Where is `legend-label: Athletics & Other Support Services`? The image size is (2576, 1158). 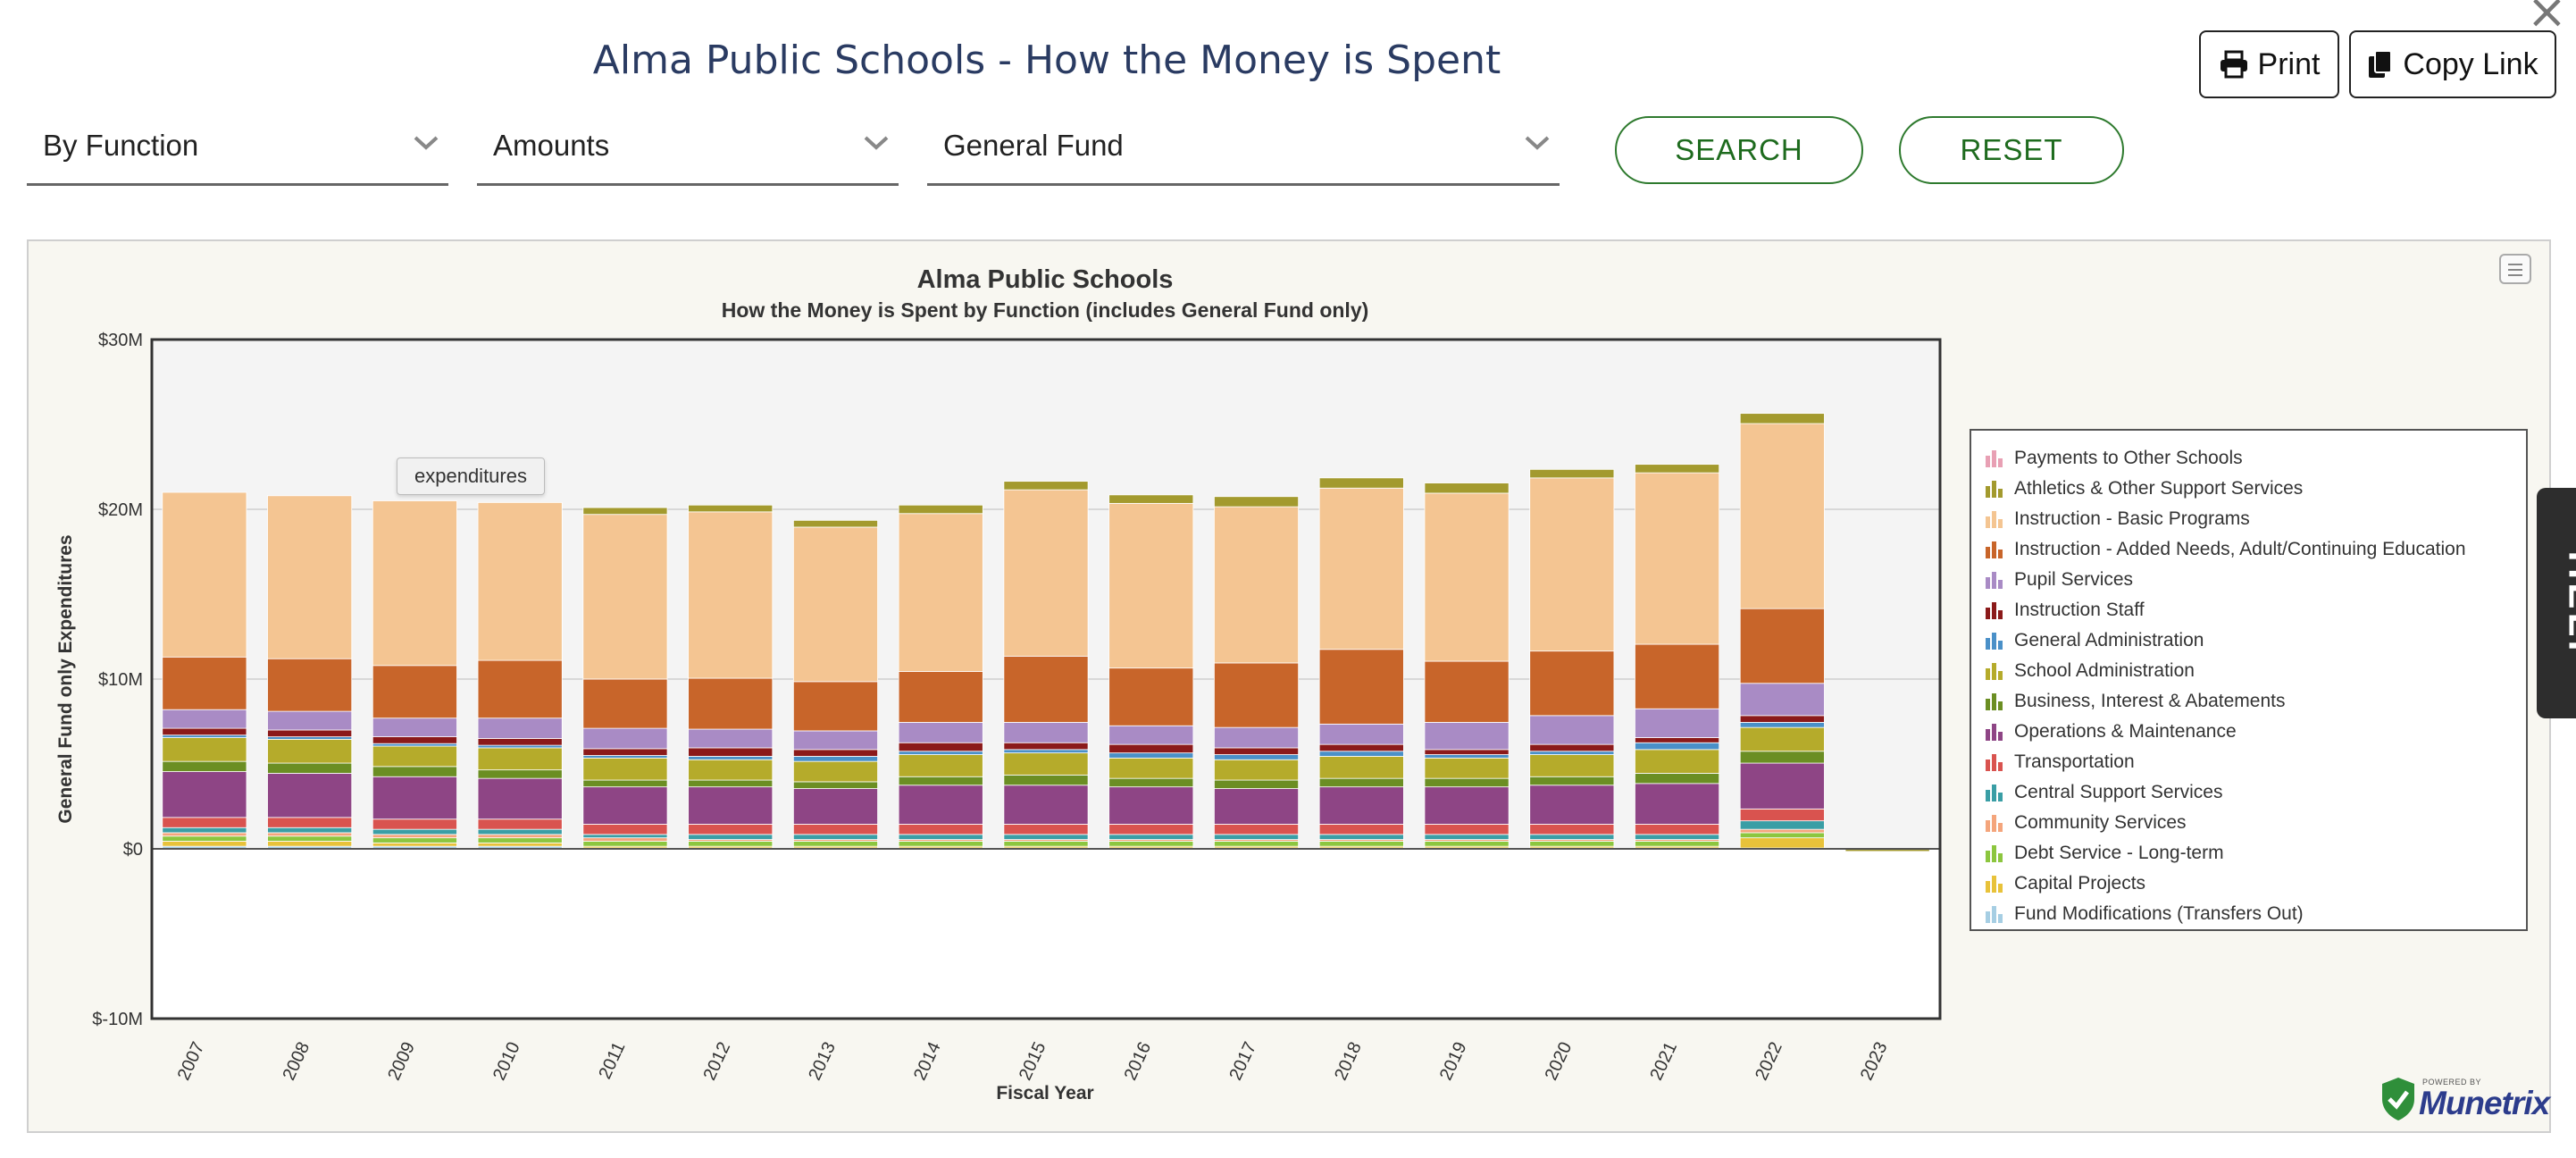
legend-label: Athletics & Other Support Services is located at coordinates (2159, 488).